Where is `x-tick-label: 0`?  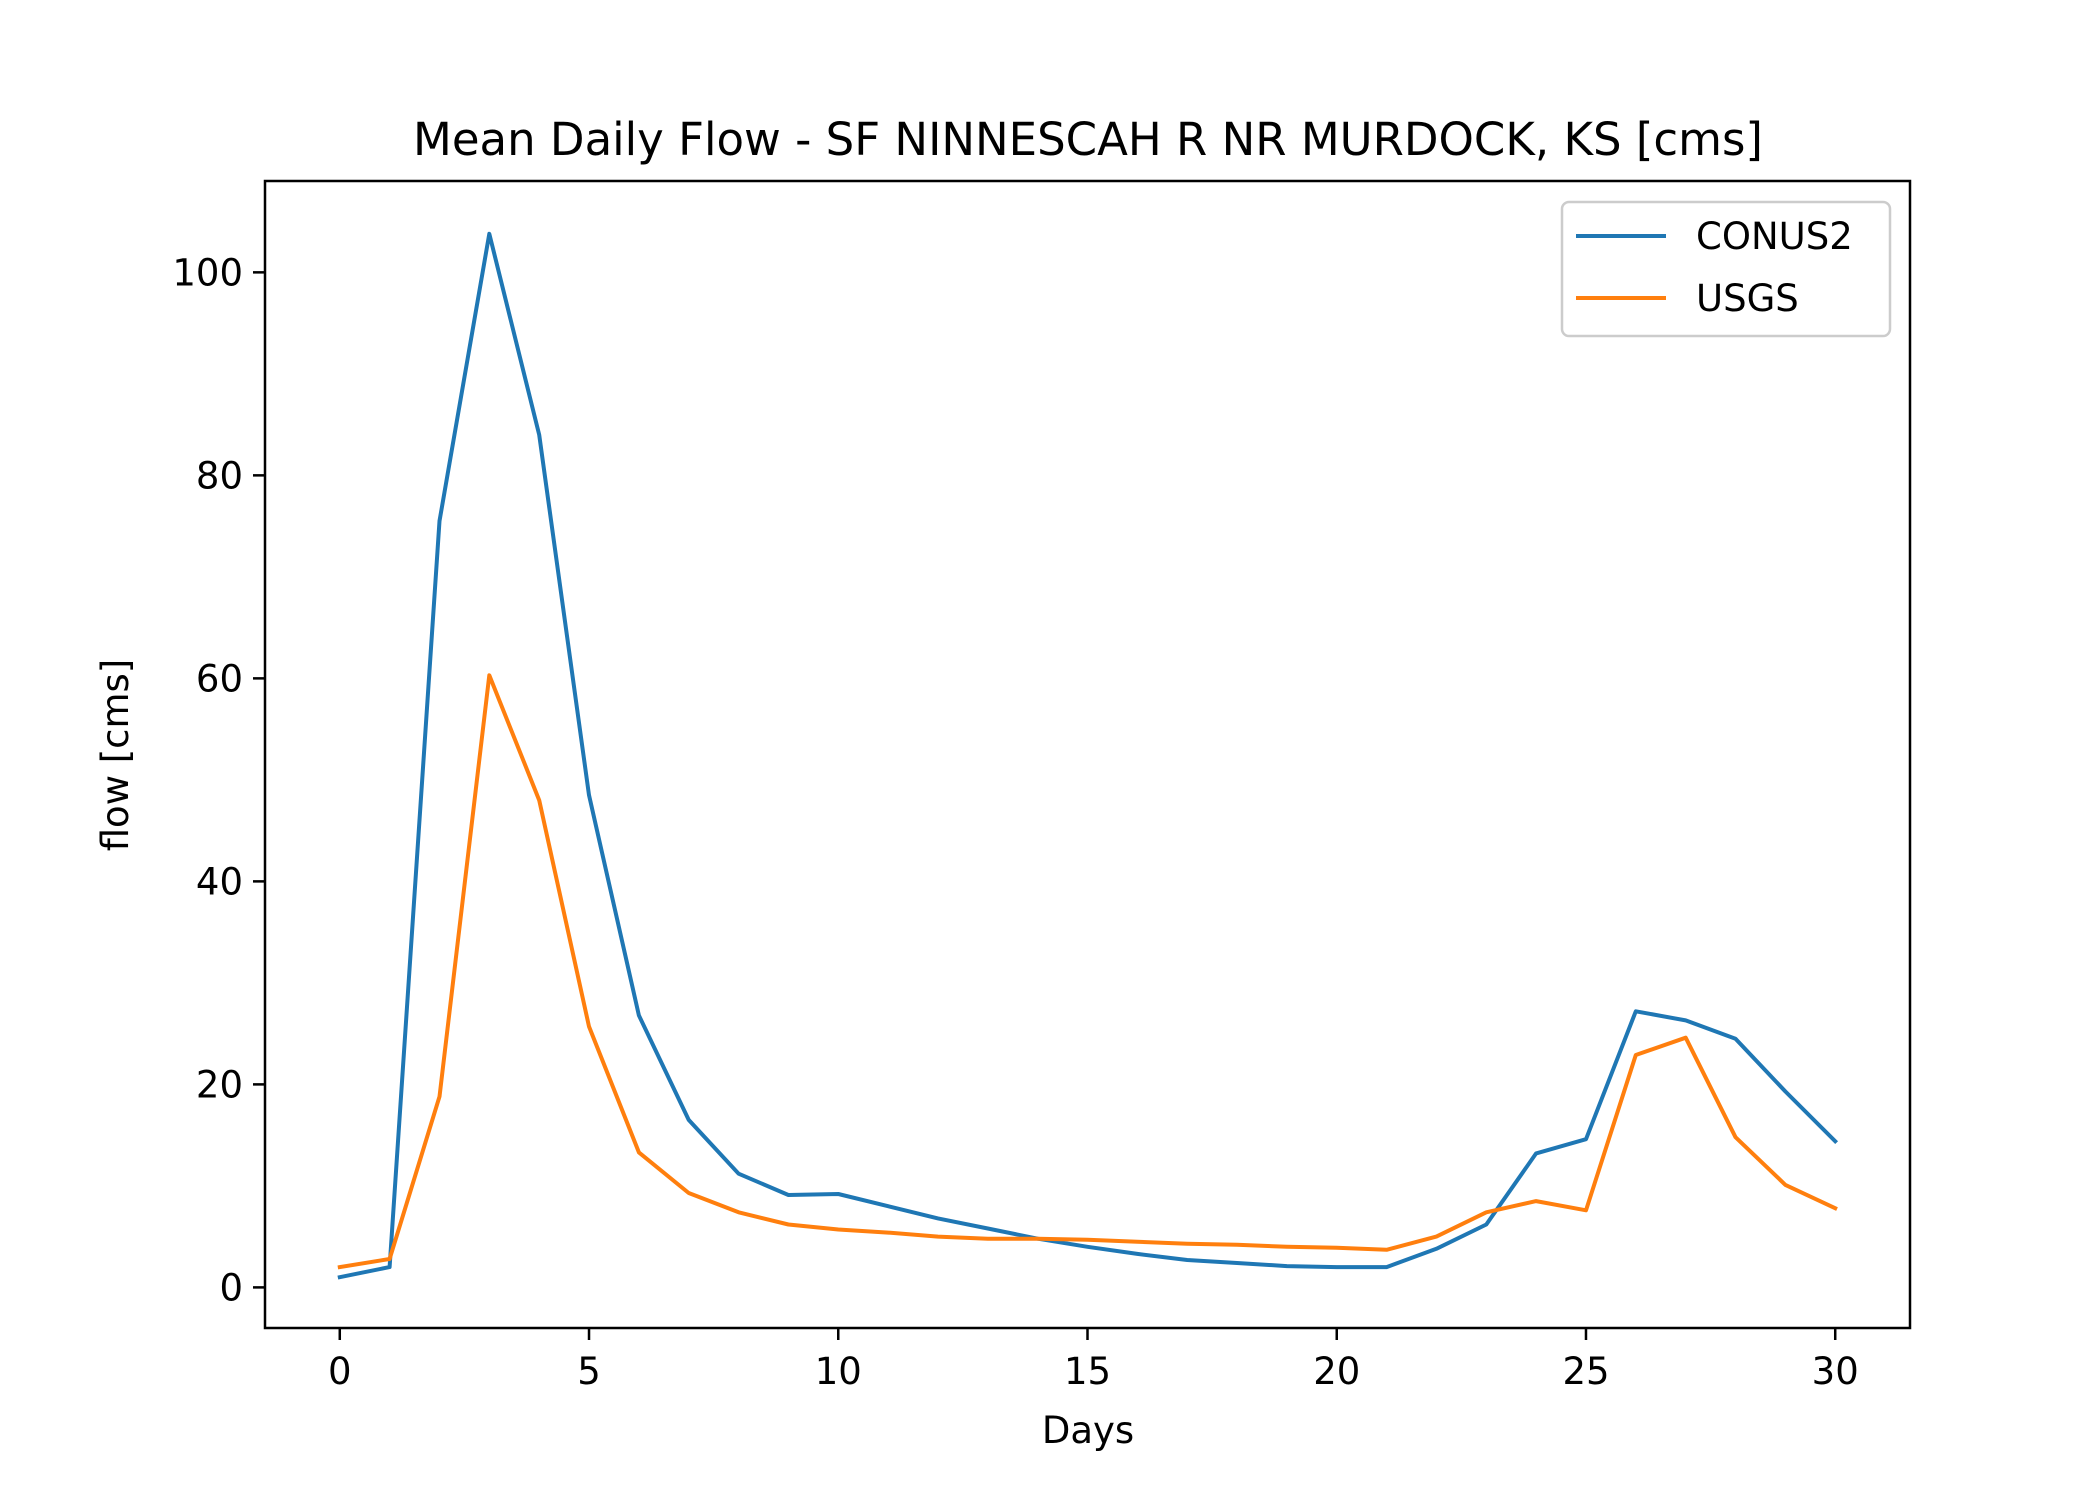 x-tick-label: 0 is located at coordinates (340, 1371).